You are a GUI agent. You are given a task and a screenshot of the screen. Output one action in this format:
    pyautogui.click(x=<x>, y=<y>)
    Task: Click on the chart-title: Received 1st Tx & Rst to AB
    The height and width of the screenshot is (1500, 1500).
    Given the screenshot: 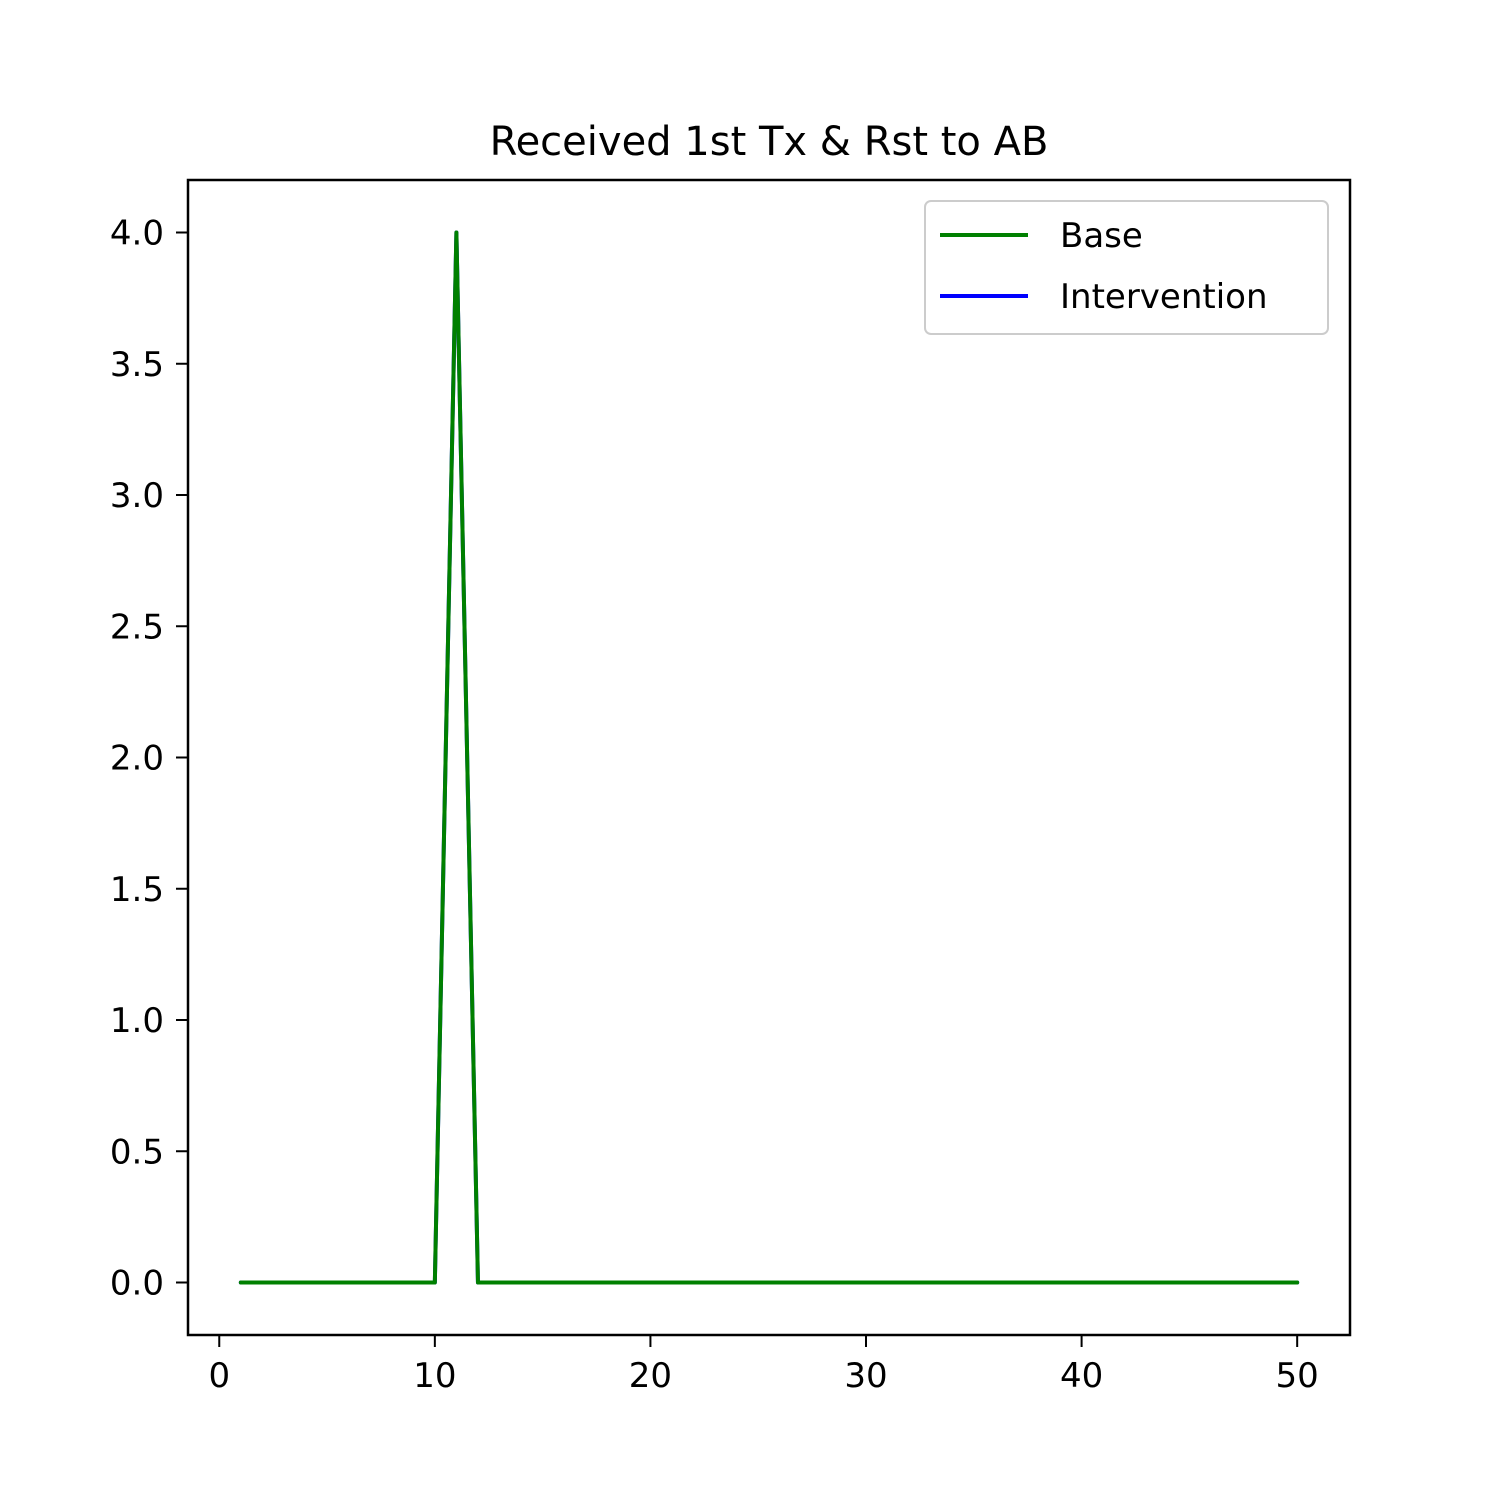 What is the action you would take?
    pyautogui.click(x=769, y=142)
    